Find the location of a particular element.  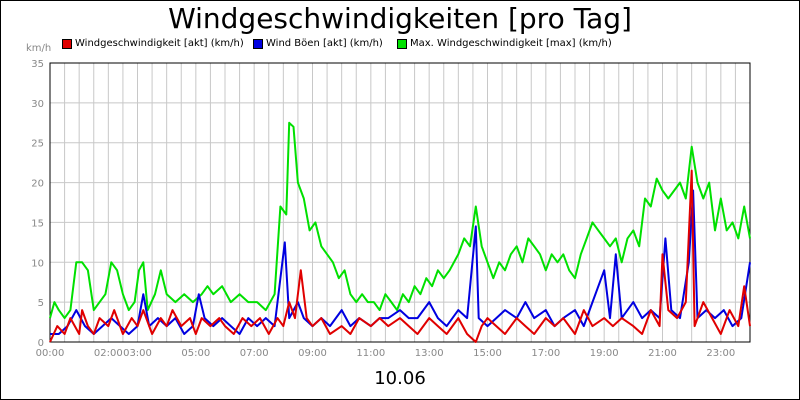

y-tick-label: 20 is located at coordinates (37, 184).